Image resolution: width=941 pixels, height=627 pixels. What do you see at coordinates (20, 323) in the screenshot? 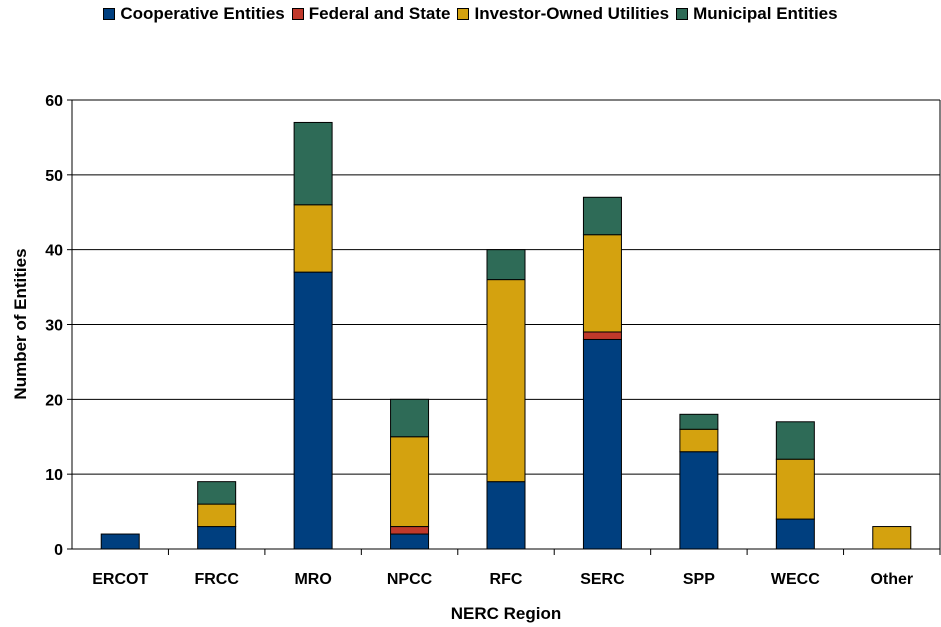
I see `y-axis-label: Number of Entities` at bounding box center [20, 323].